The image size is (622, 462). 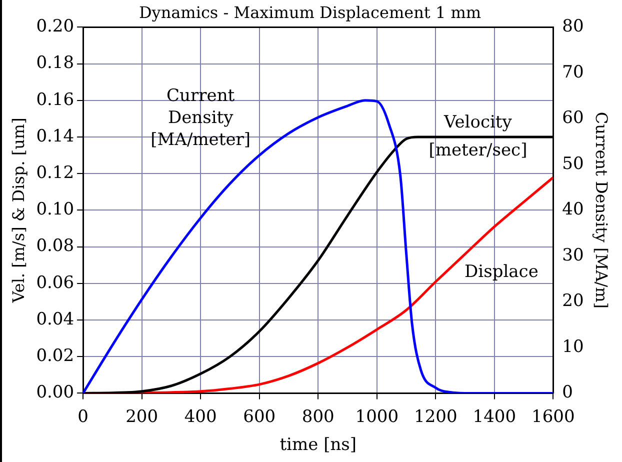 What do you see at coordinates (567, 392) in the screenshot?
I see `y2-tick-label: 0` at bounding box center [567, 392].